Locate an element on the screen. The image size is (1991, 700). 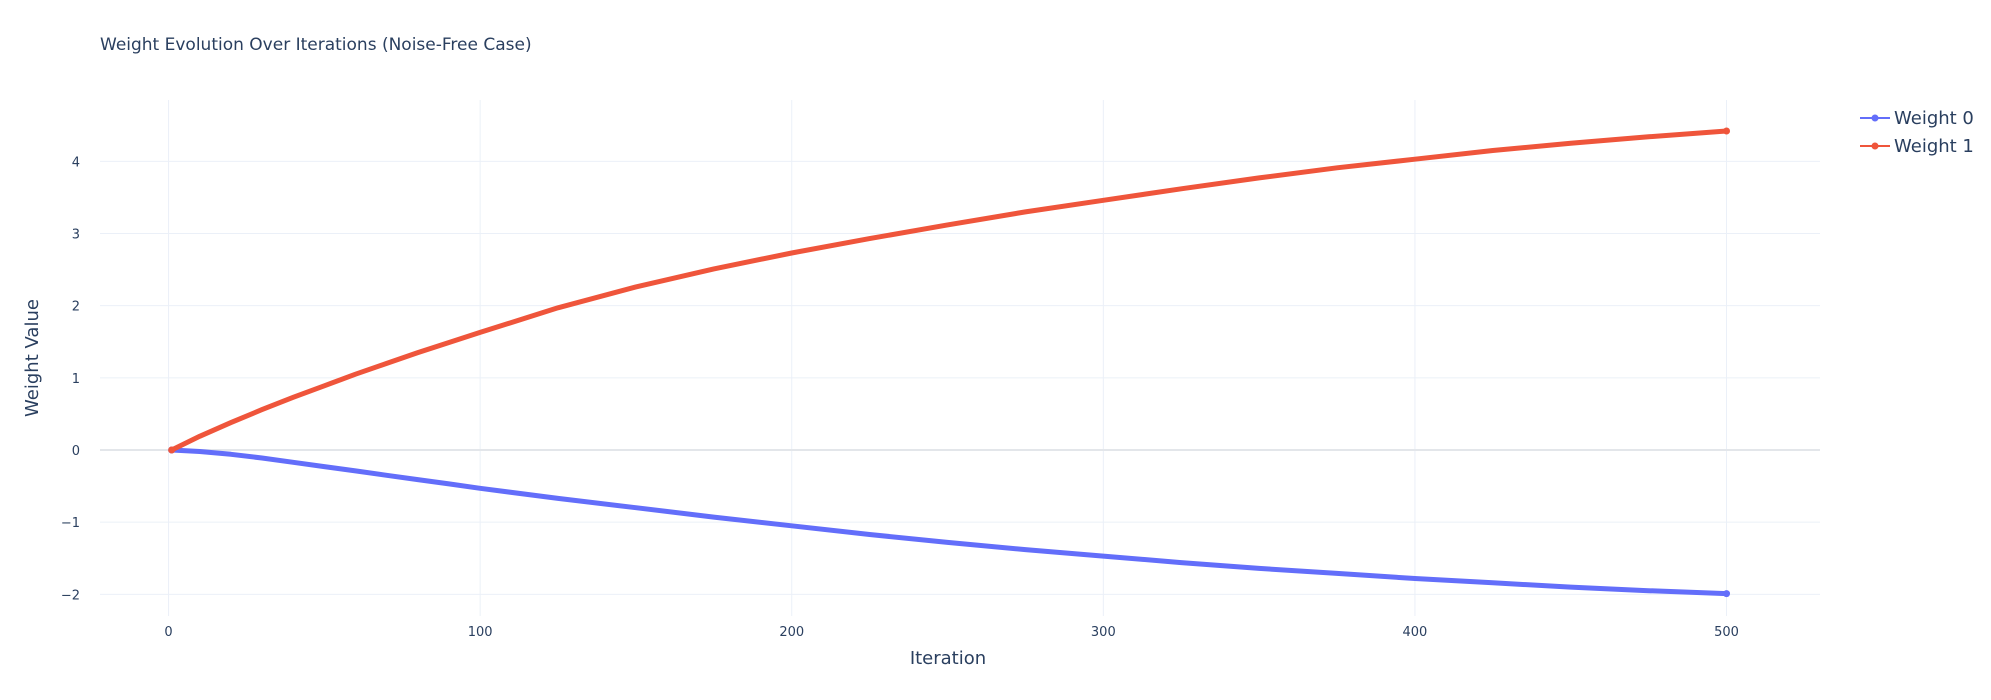
y-tick-label: 2 is located at coordinates (76, 307).